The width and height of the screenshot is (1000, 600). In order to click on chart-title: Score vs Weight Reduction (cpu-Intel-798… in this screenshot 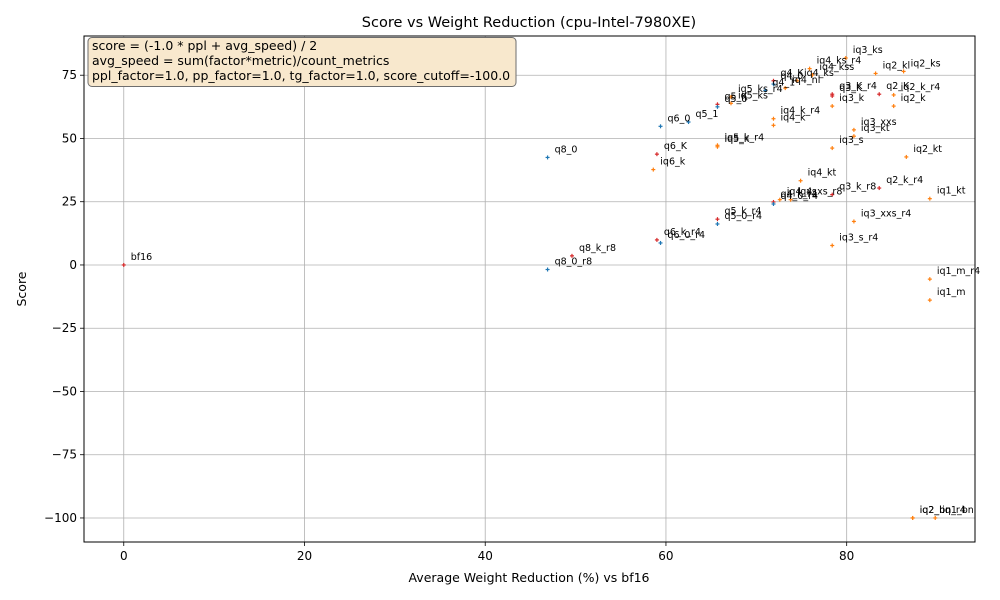, I will do `click(529, 23)`.